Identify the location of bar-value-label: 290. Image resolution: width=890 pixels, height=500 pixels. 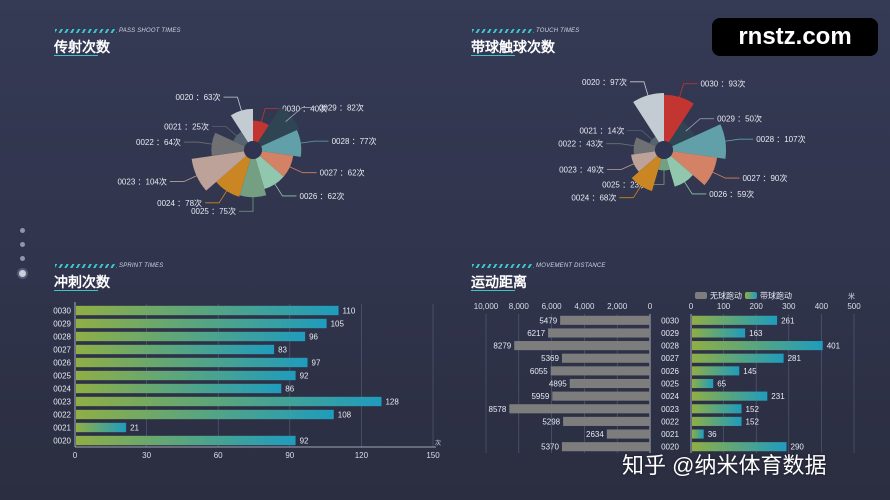
(798, 447).